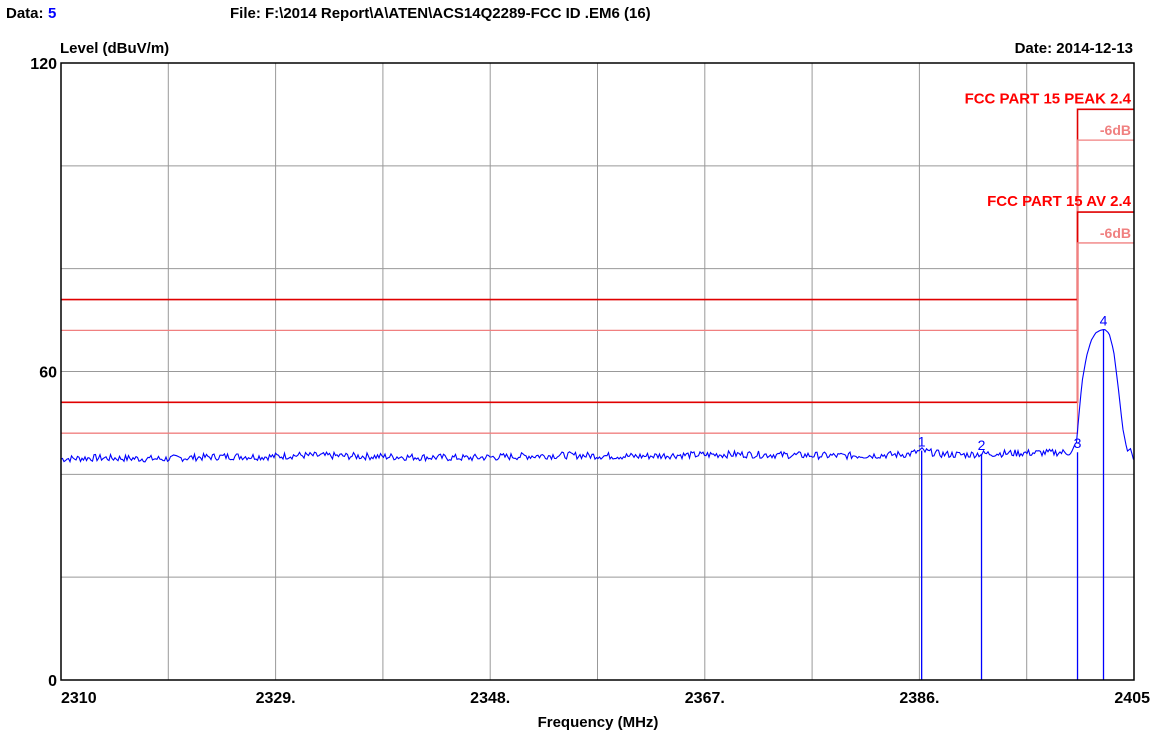 The height and width of the screenshot is (735, 1162). I want to click on y-axis-label: Level (dBuV/m), so click(114, 48).